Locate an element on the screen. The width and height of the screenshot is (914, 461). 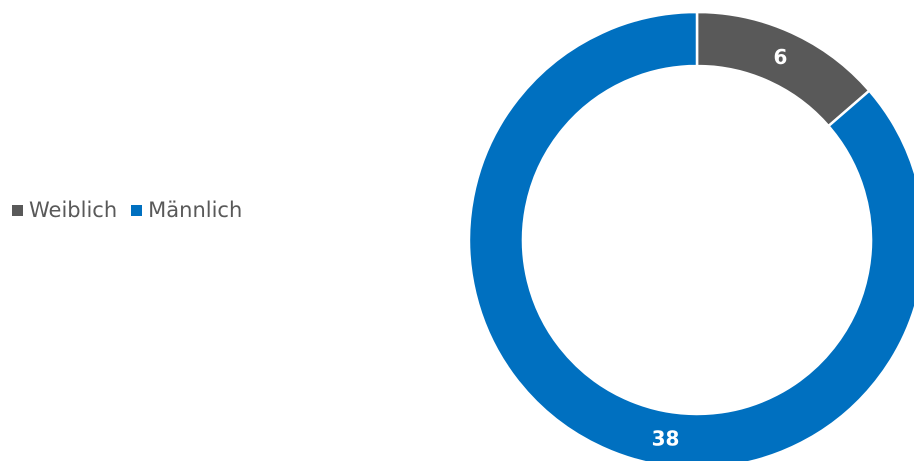
legend-item-maennlich: Männlich is located at coordinates (186, 210).